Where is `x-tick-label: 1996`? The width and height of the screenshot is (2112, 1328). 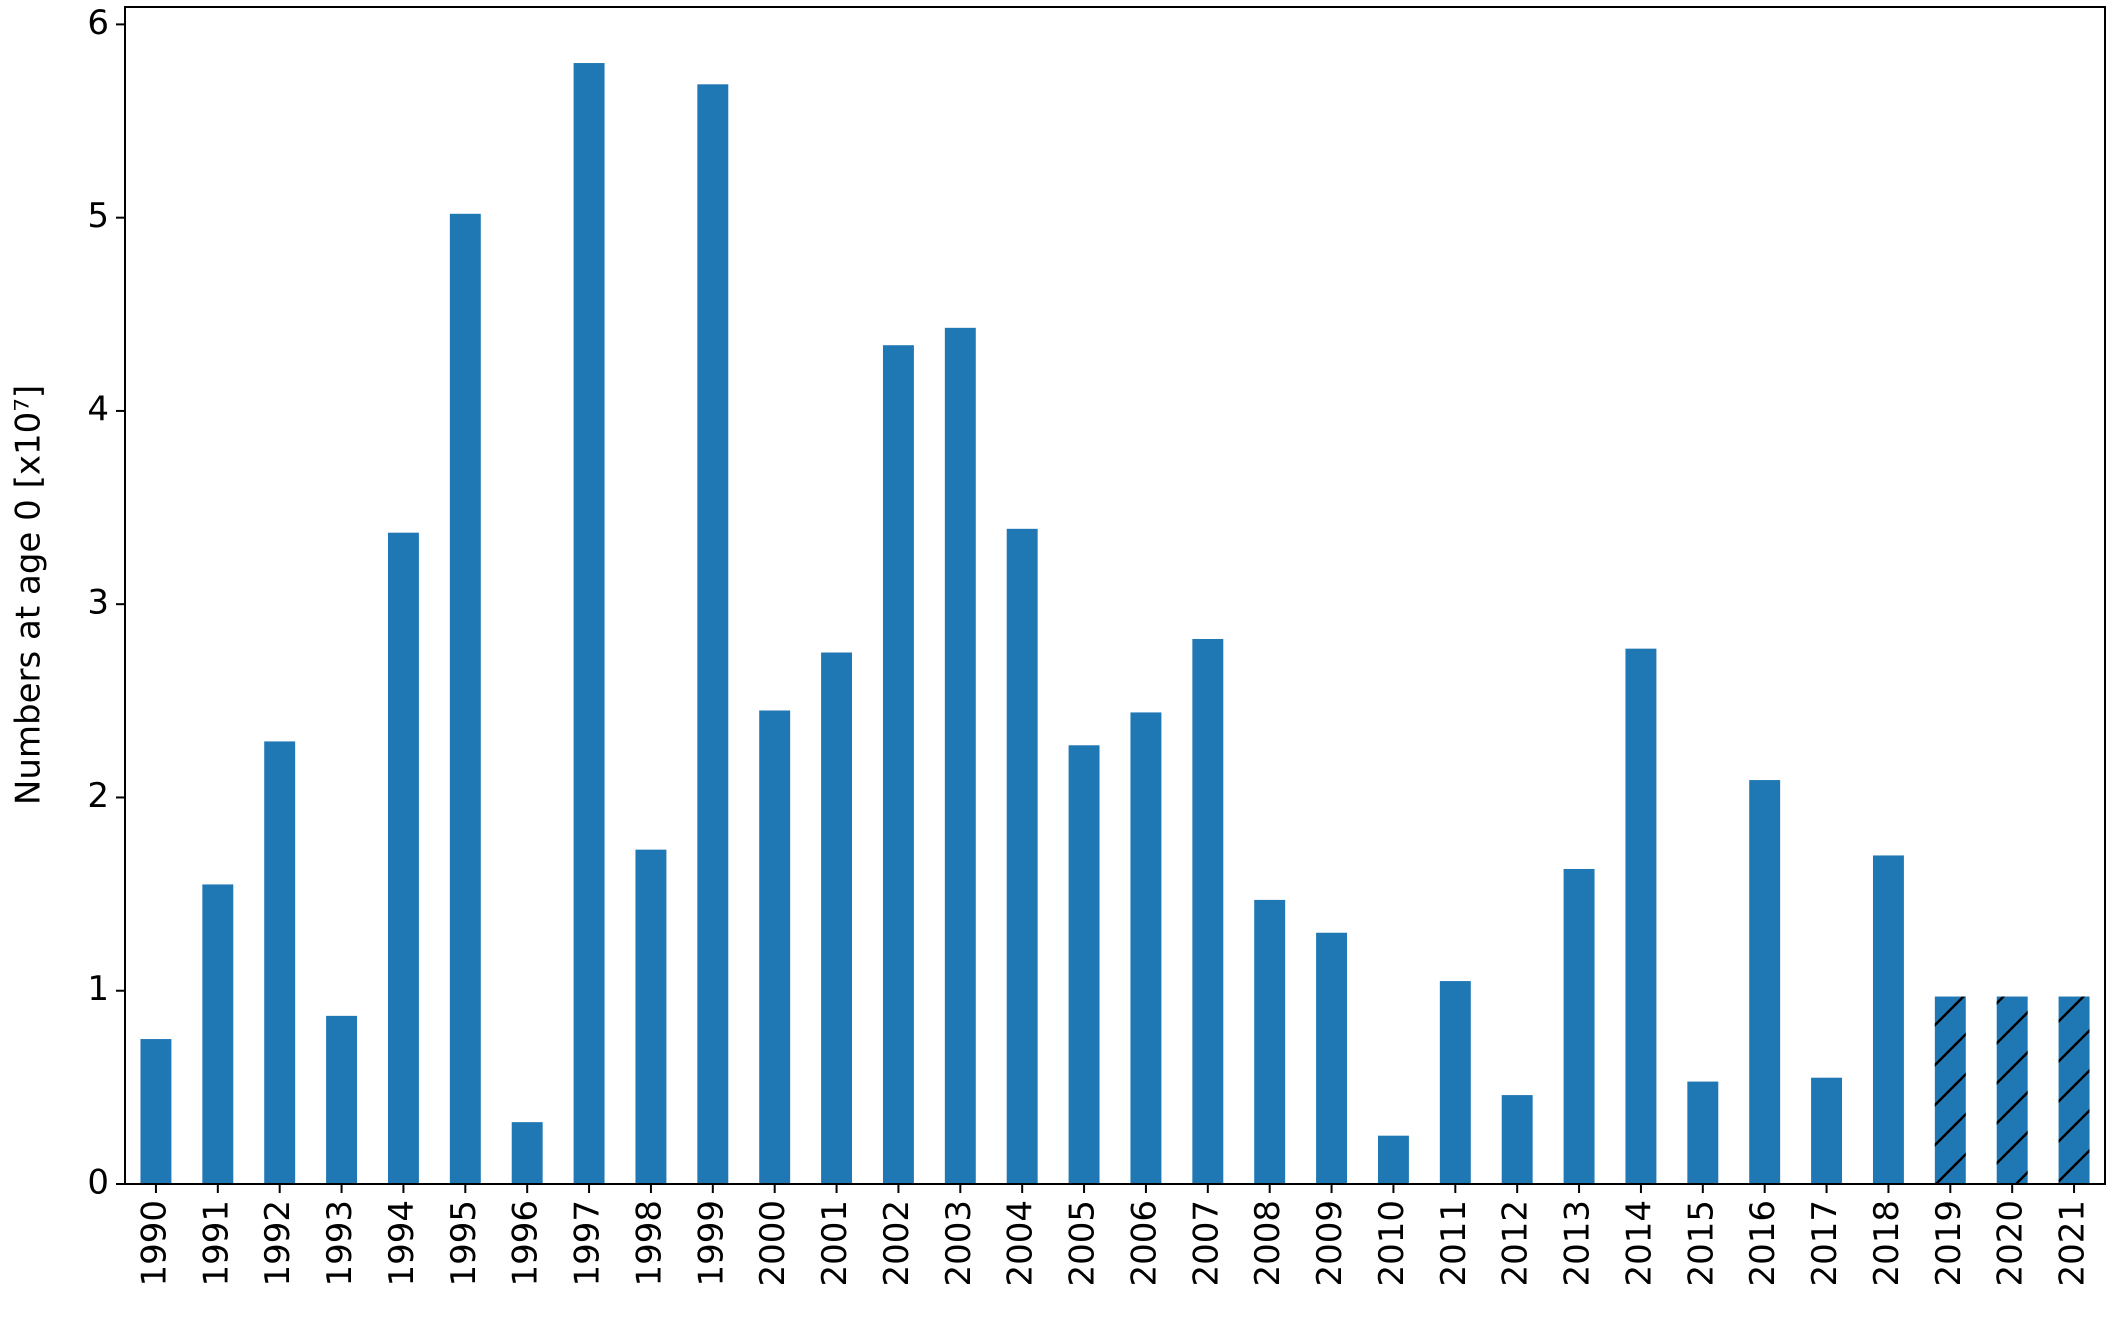 x-tick-label: 1996 is located at coordinates (526, 1243).